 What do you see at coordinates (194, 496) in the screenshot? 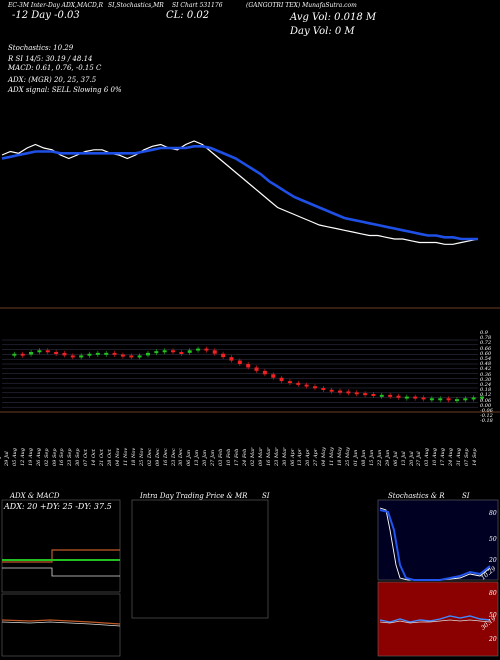
I see `intraday-panel-title: Intra Day Trading Price & MR` at bounding box center [194, 496].